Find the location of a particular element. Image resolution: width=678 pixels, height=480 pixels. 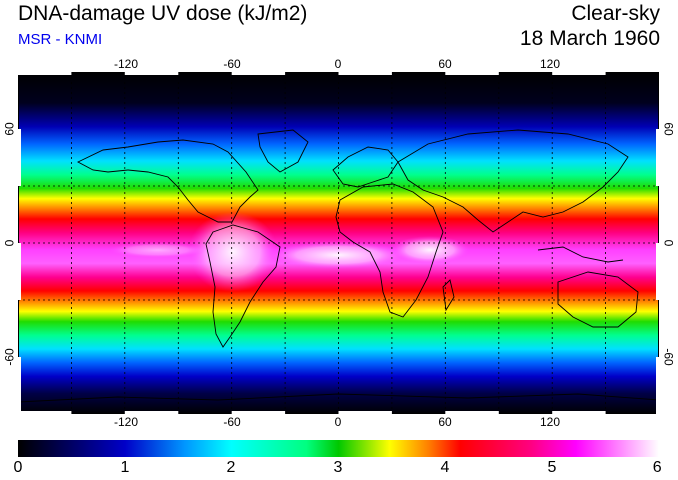

indonesia-outline is located at coordinates (580, 254).